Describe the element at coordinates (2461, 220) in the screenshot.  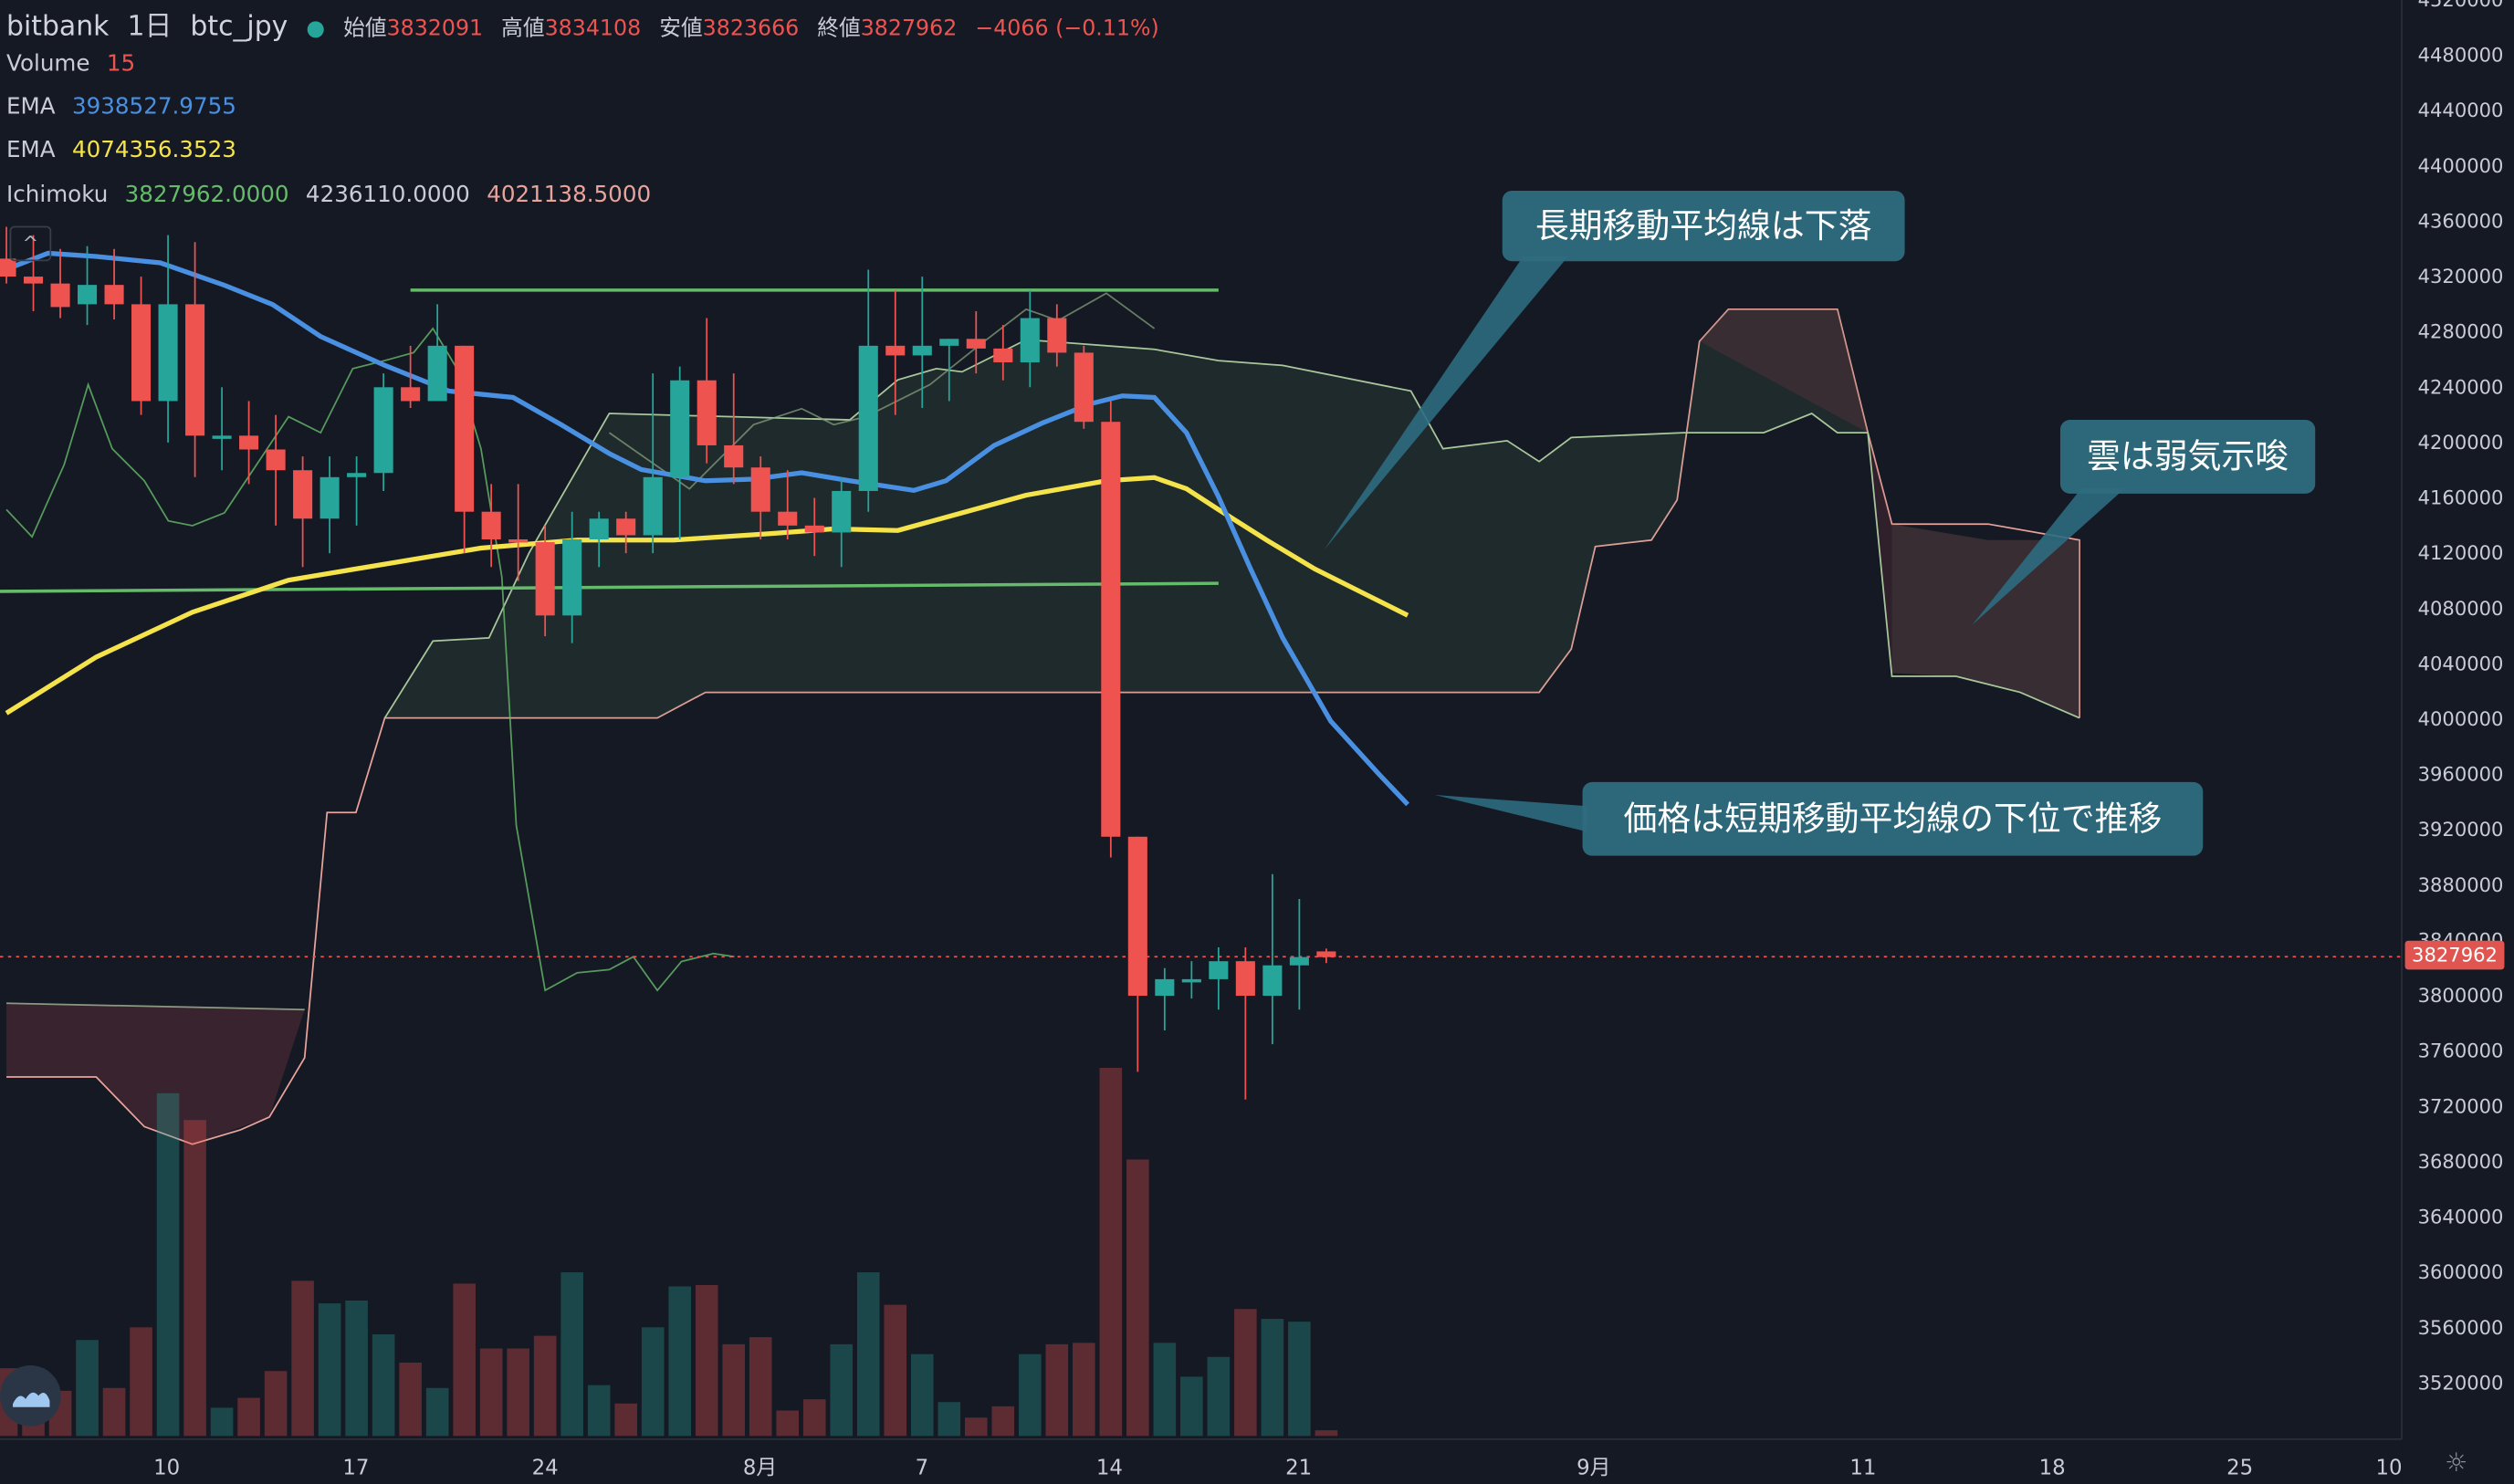
I see `y-tick-label: 4360000` at that location.